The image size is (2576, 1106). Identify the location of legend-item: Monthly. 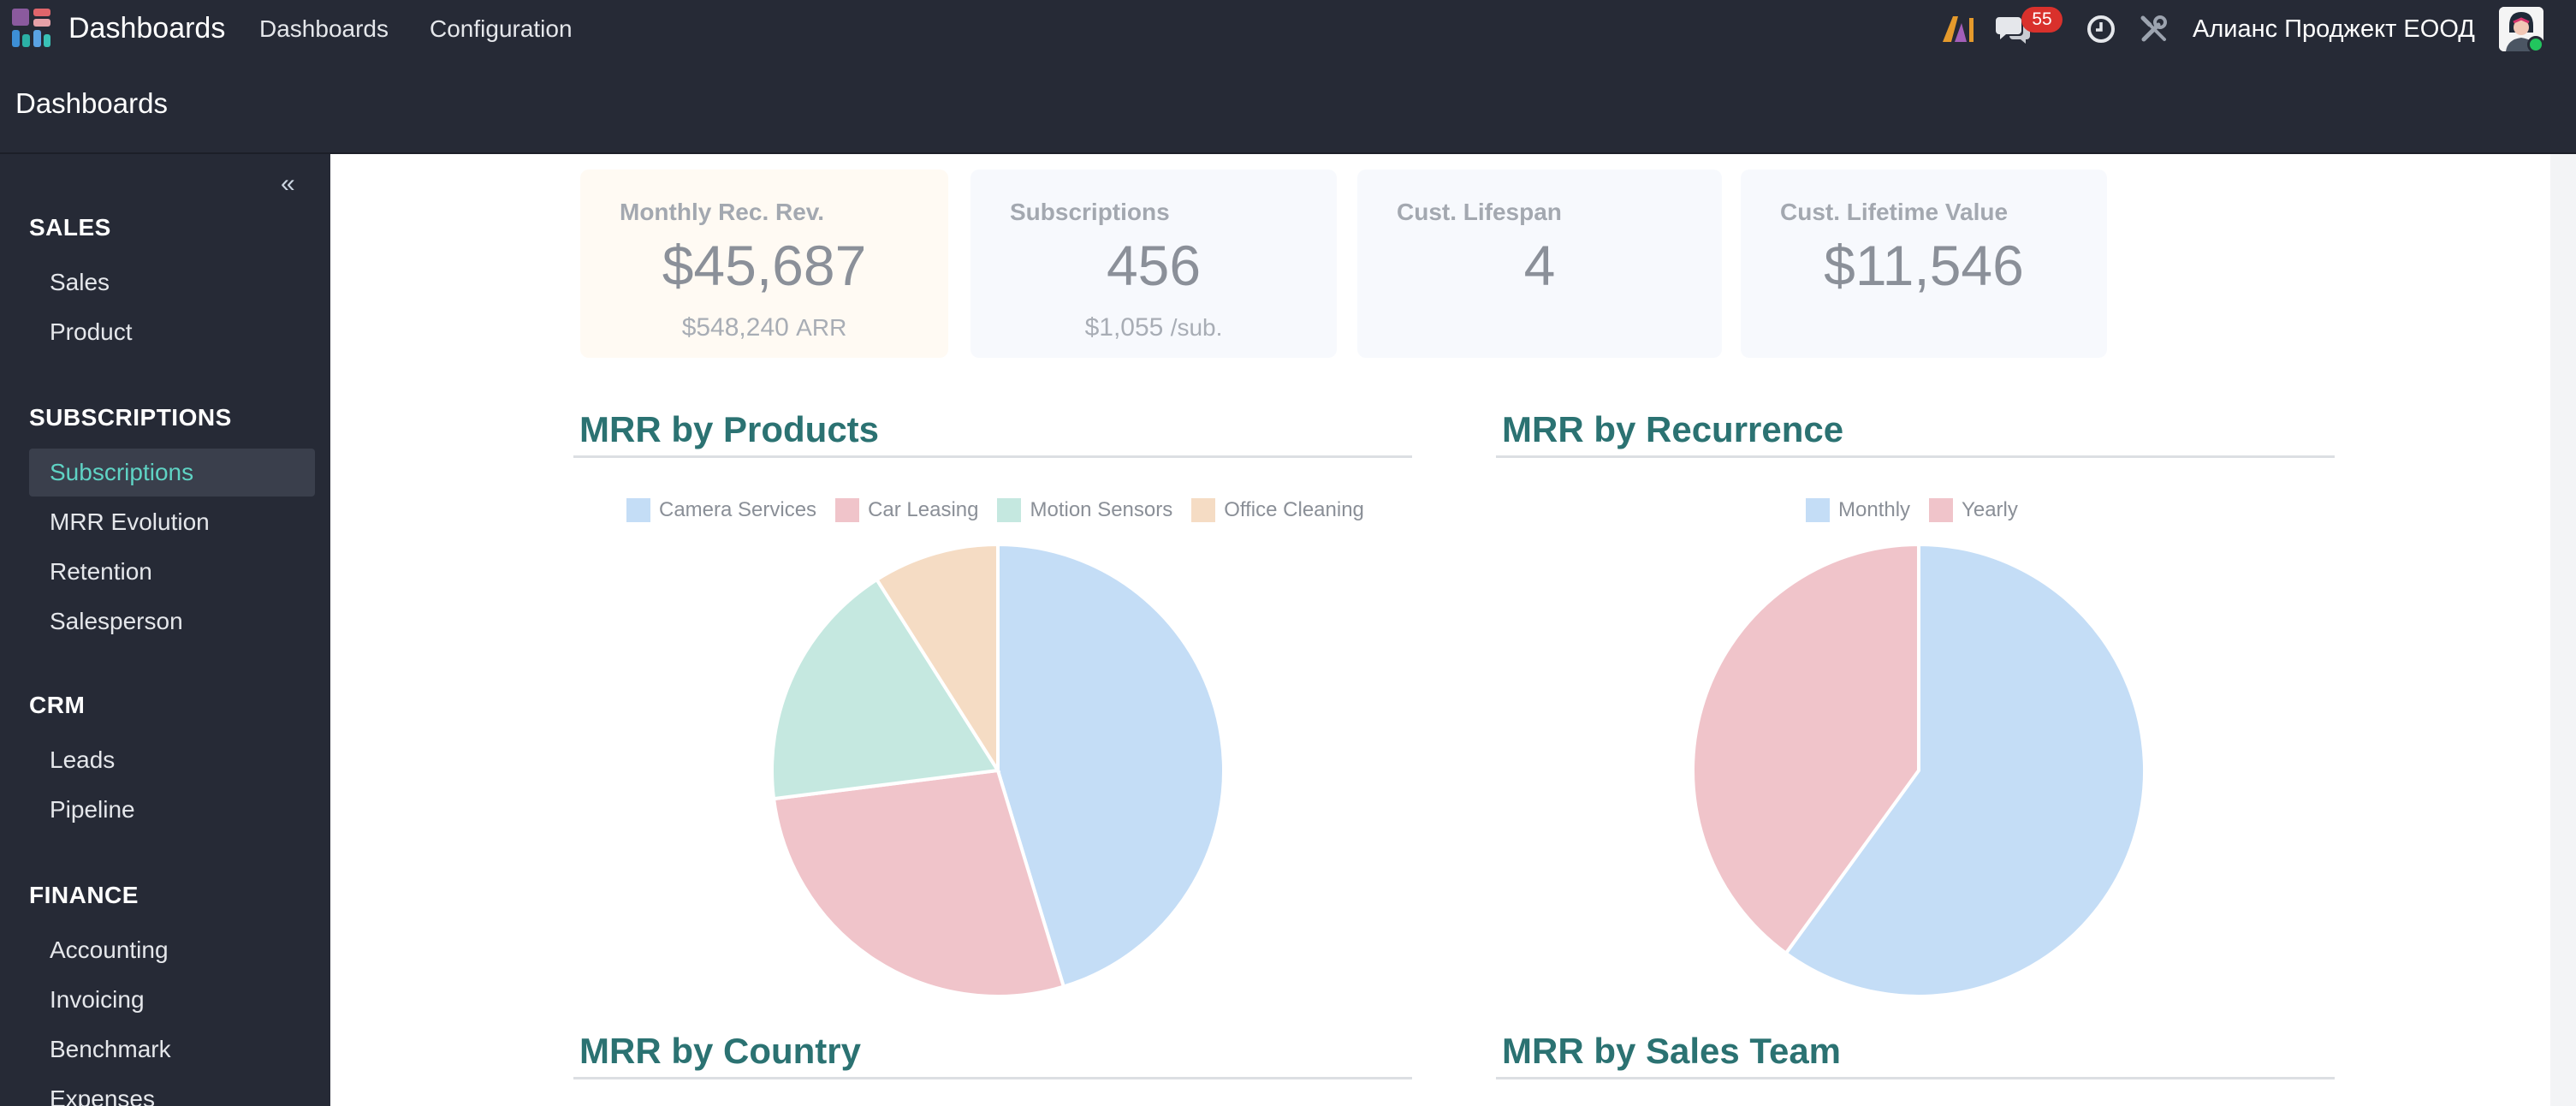
(1858, 510).